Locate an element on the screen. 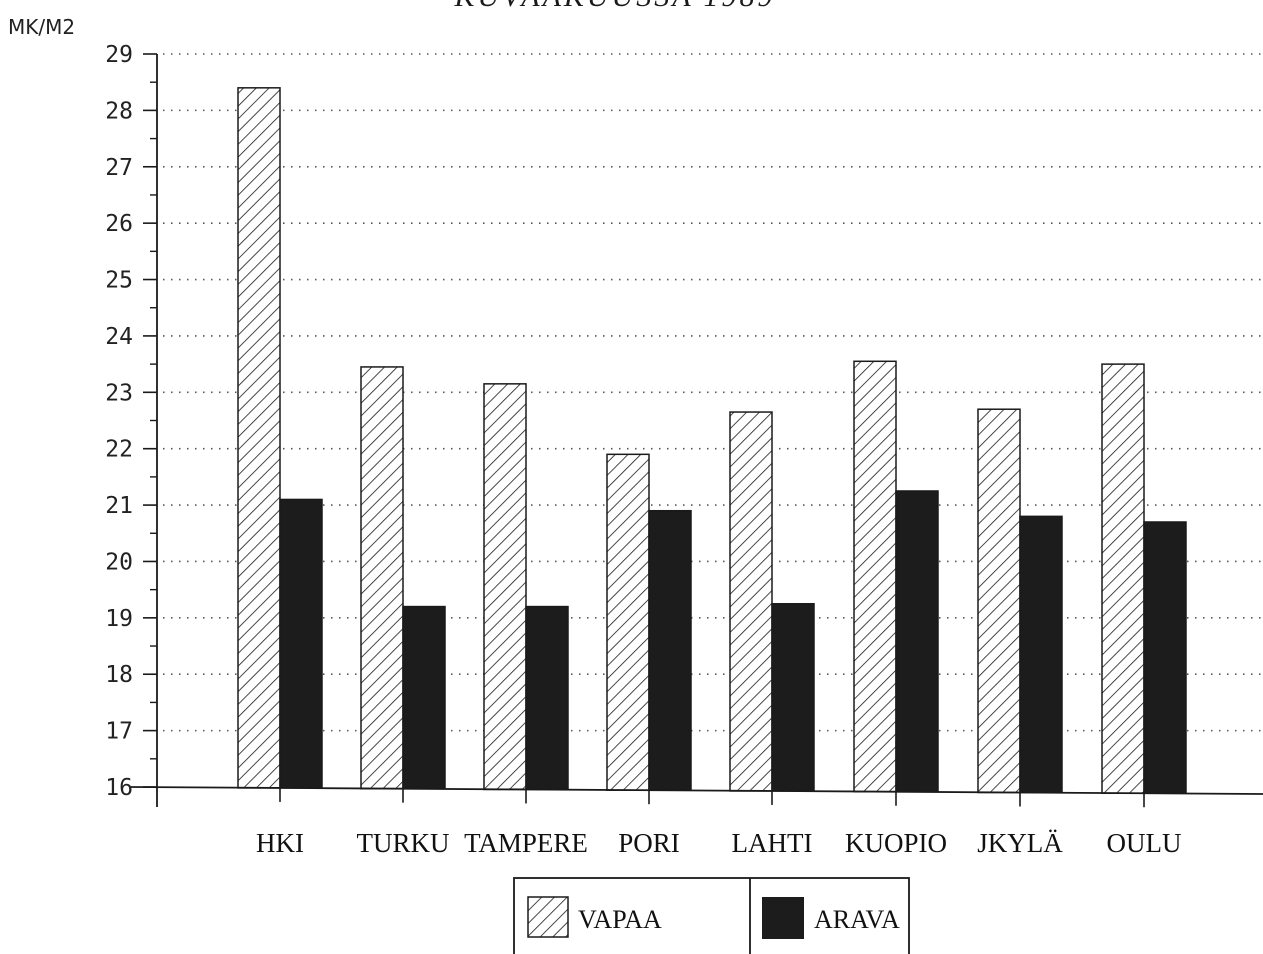  y-tick-labels: 16 17 18 19 20 21 22 23 24 25 26 27 28 29 is located at coordinates (119, 421).